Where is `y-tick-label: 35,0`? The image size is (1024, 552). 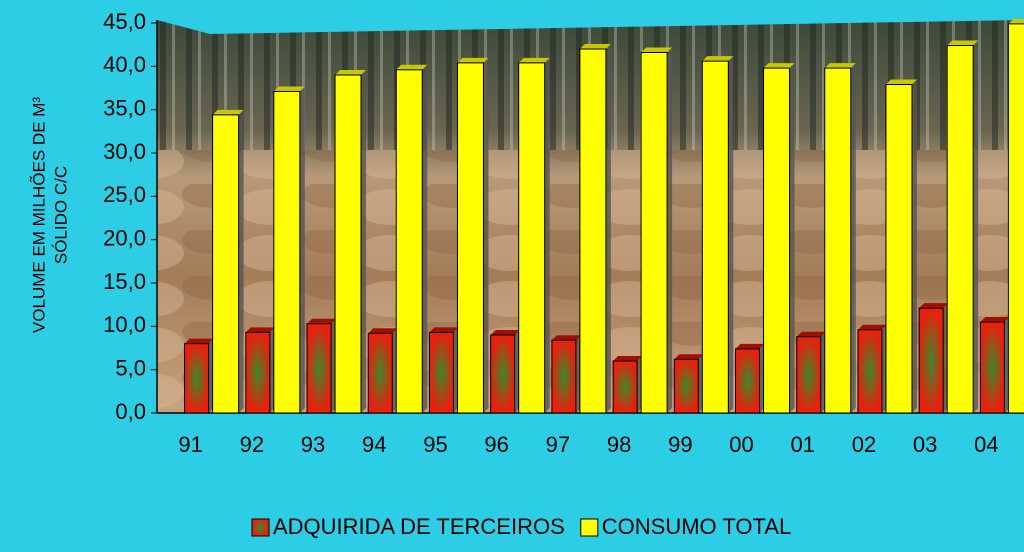 y-tick-label: 35,0 is located at coordinates (124, 107).